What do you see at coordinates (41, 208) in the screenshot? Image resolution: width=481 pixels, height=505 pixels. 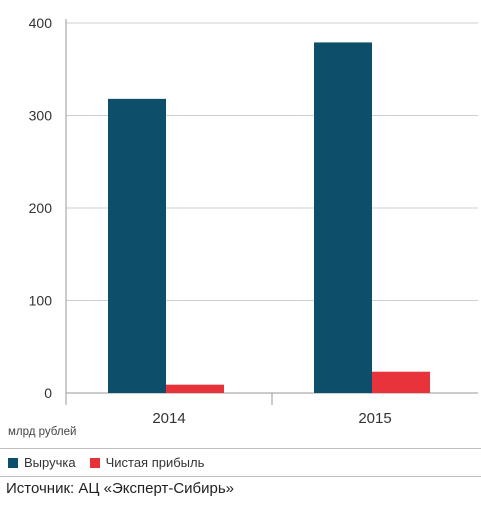 I see `y-tick-label-200: 200` at bounding box center [41, 208].